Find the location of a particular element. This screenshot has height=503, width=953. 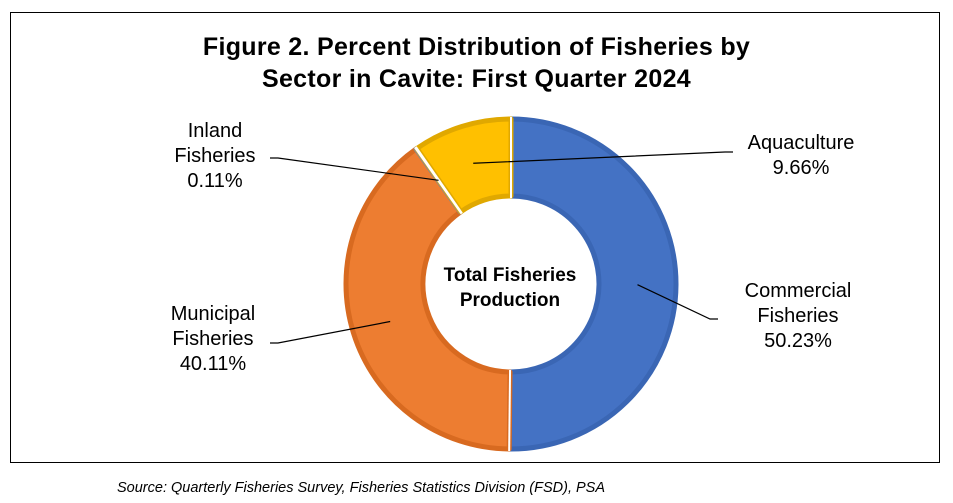

slice-label-value: 50.23% is located at coordinates (798, 341).